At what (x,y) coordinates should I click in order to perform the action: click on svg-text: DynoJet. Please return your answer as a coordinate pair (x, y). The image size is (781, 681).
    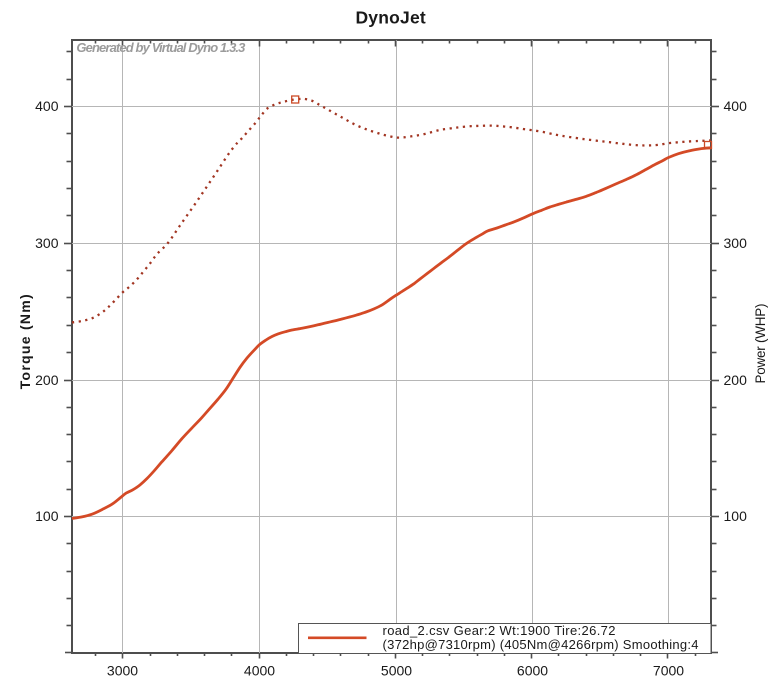
    Looking at the image, I should click on (390, 18).